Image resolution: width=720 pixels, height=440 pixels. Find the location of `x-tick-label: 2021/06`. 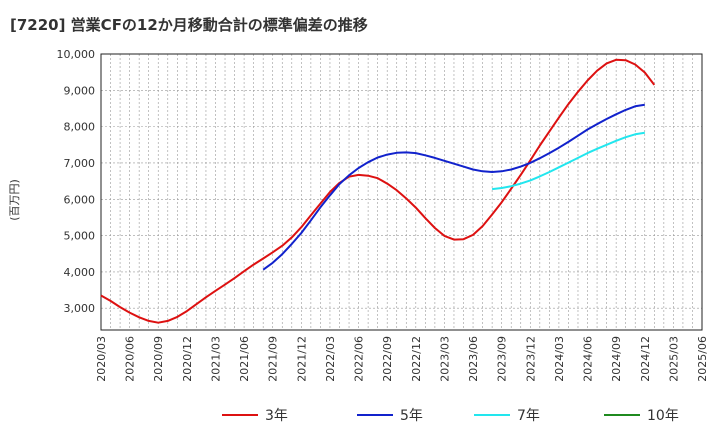

x-tick-label: 2021/06 is located at coordinates (244, 359).